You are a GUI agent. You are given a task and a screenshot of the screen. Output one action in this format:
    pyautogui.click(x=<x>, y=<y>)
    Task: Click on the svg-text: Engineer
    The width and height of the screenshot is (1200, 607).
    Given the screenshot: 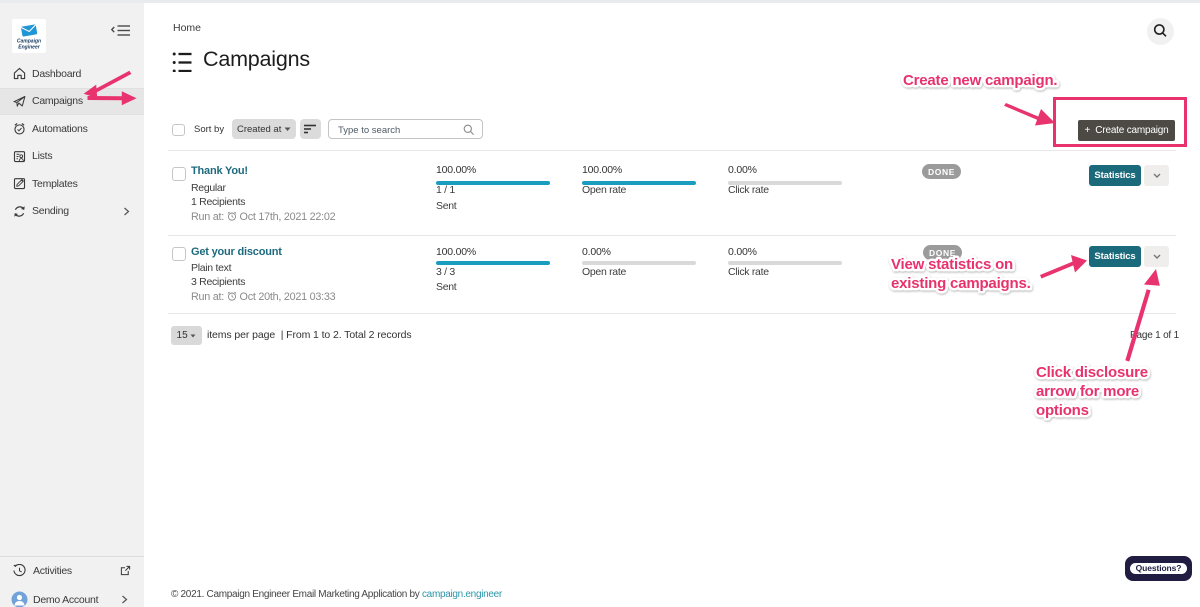 What is the action you would take?
    pyautogui.click(x=29, y=48)
    